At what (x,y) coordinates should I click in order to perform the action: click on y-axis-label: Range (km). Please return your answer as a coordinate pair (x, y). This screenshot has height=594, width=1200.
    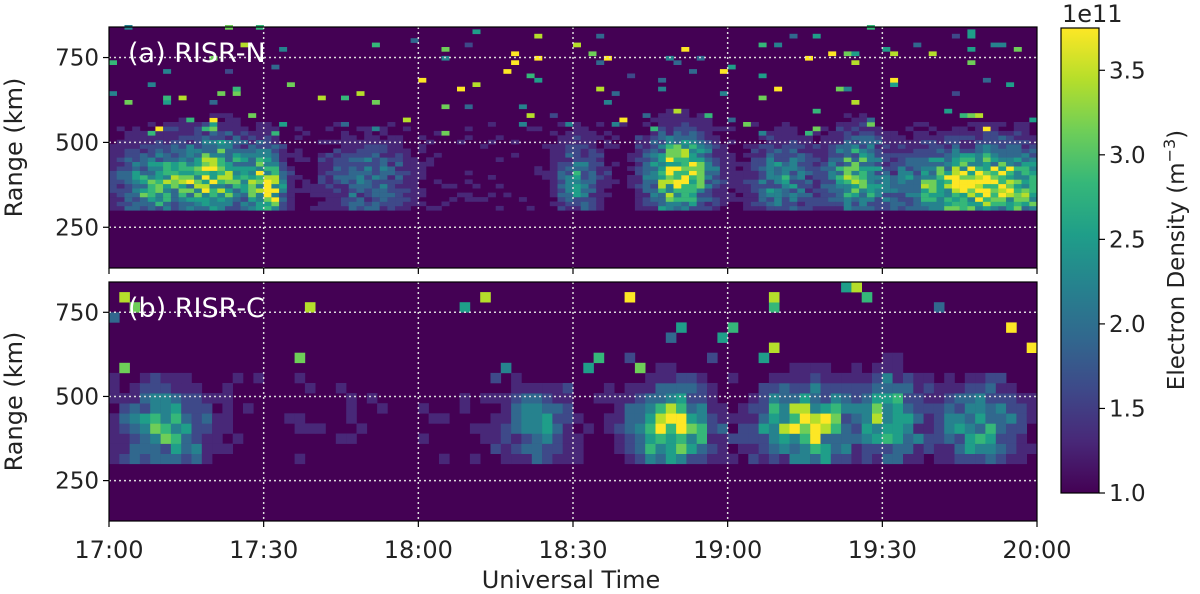
    Looking at the image, I should click on (14, 402).